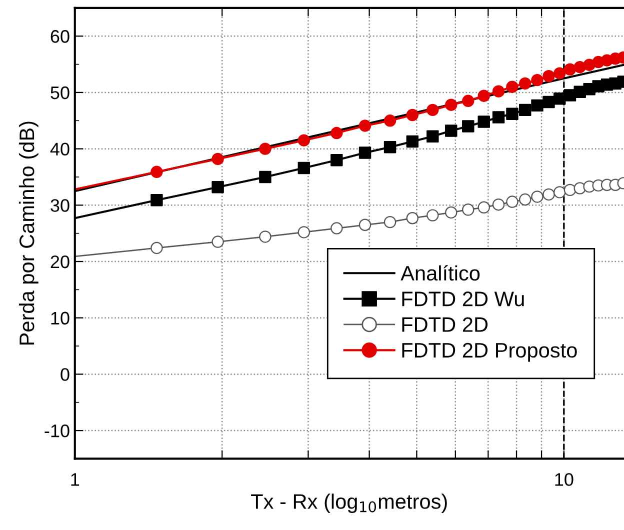  Describe the element at coordinates (60, 318) in the screenshot. I see `y-tick-label: 10` at that location.